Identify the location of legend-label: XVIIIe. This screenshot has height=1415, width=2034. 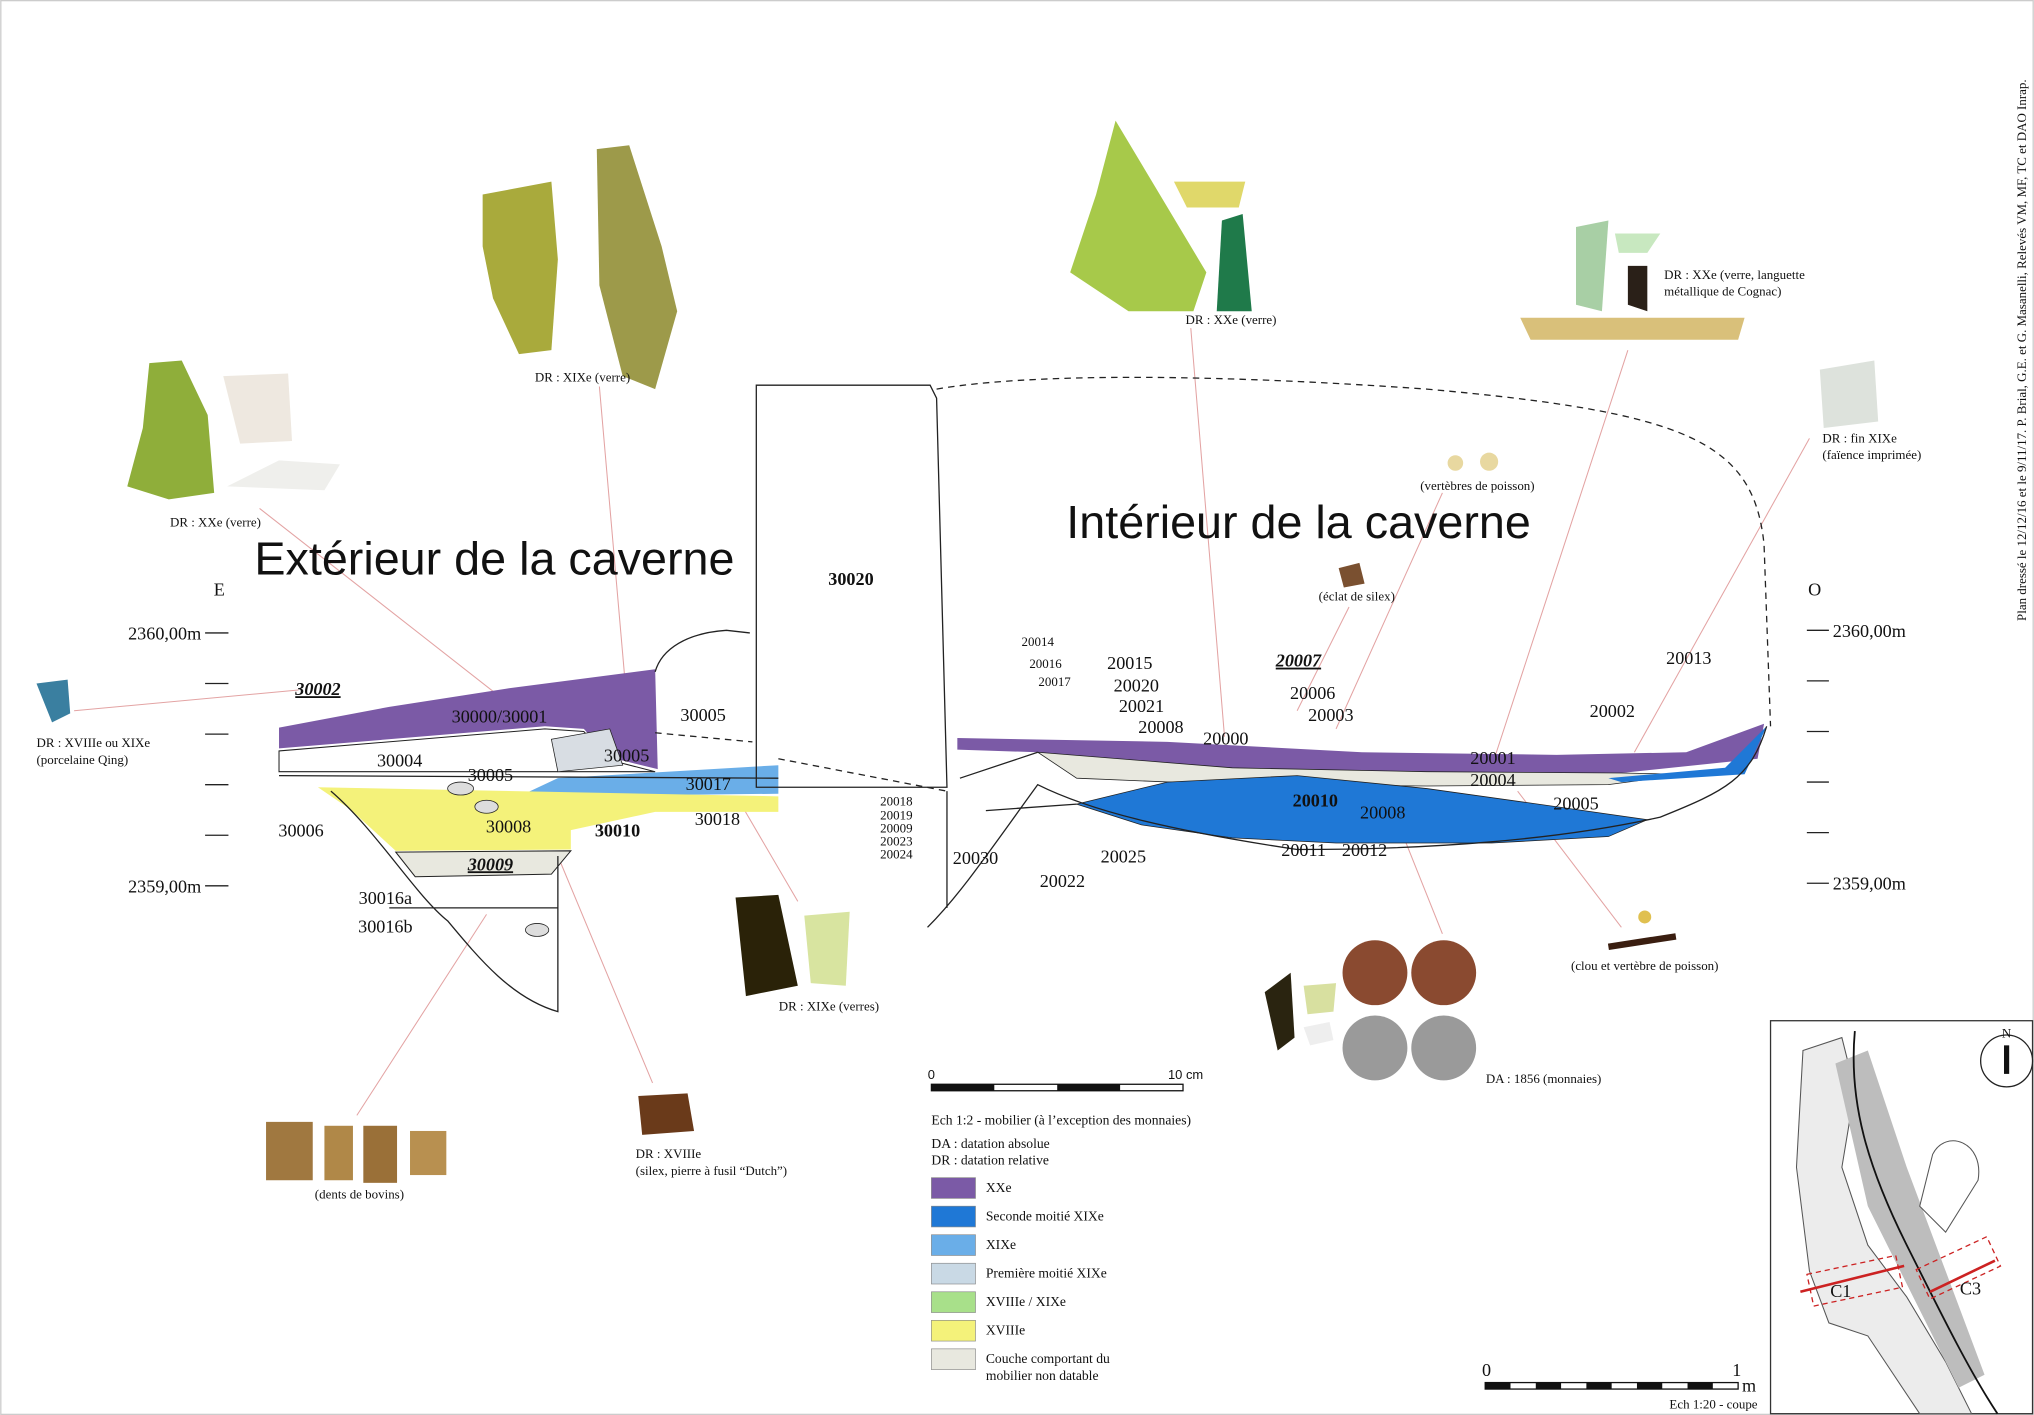
(1005, 1330).